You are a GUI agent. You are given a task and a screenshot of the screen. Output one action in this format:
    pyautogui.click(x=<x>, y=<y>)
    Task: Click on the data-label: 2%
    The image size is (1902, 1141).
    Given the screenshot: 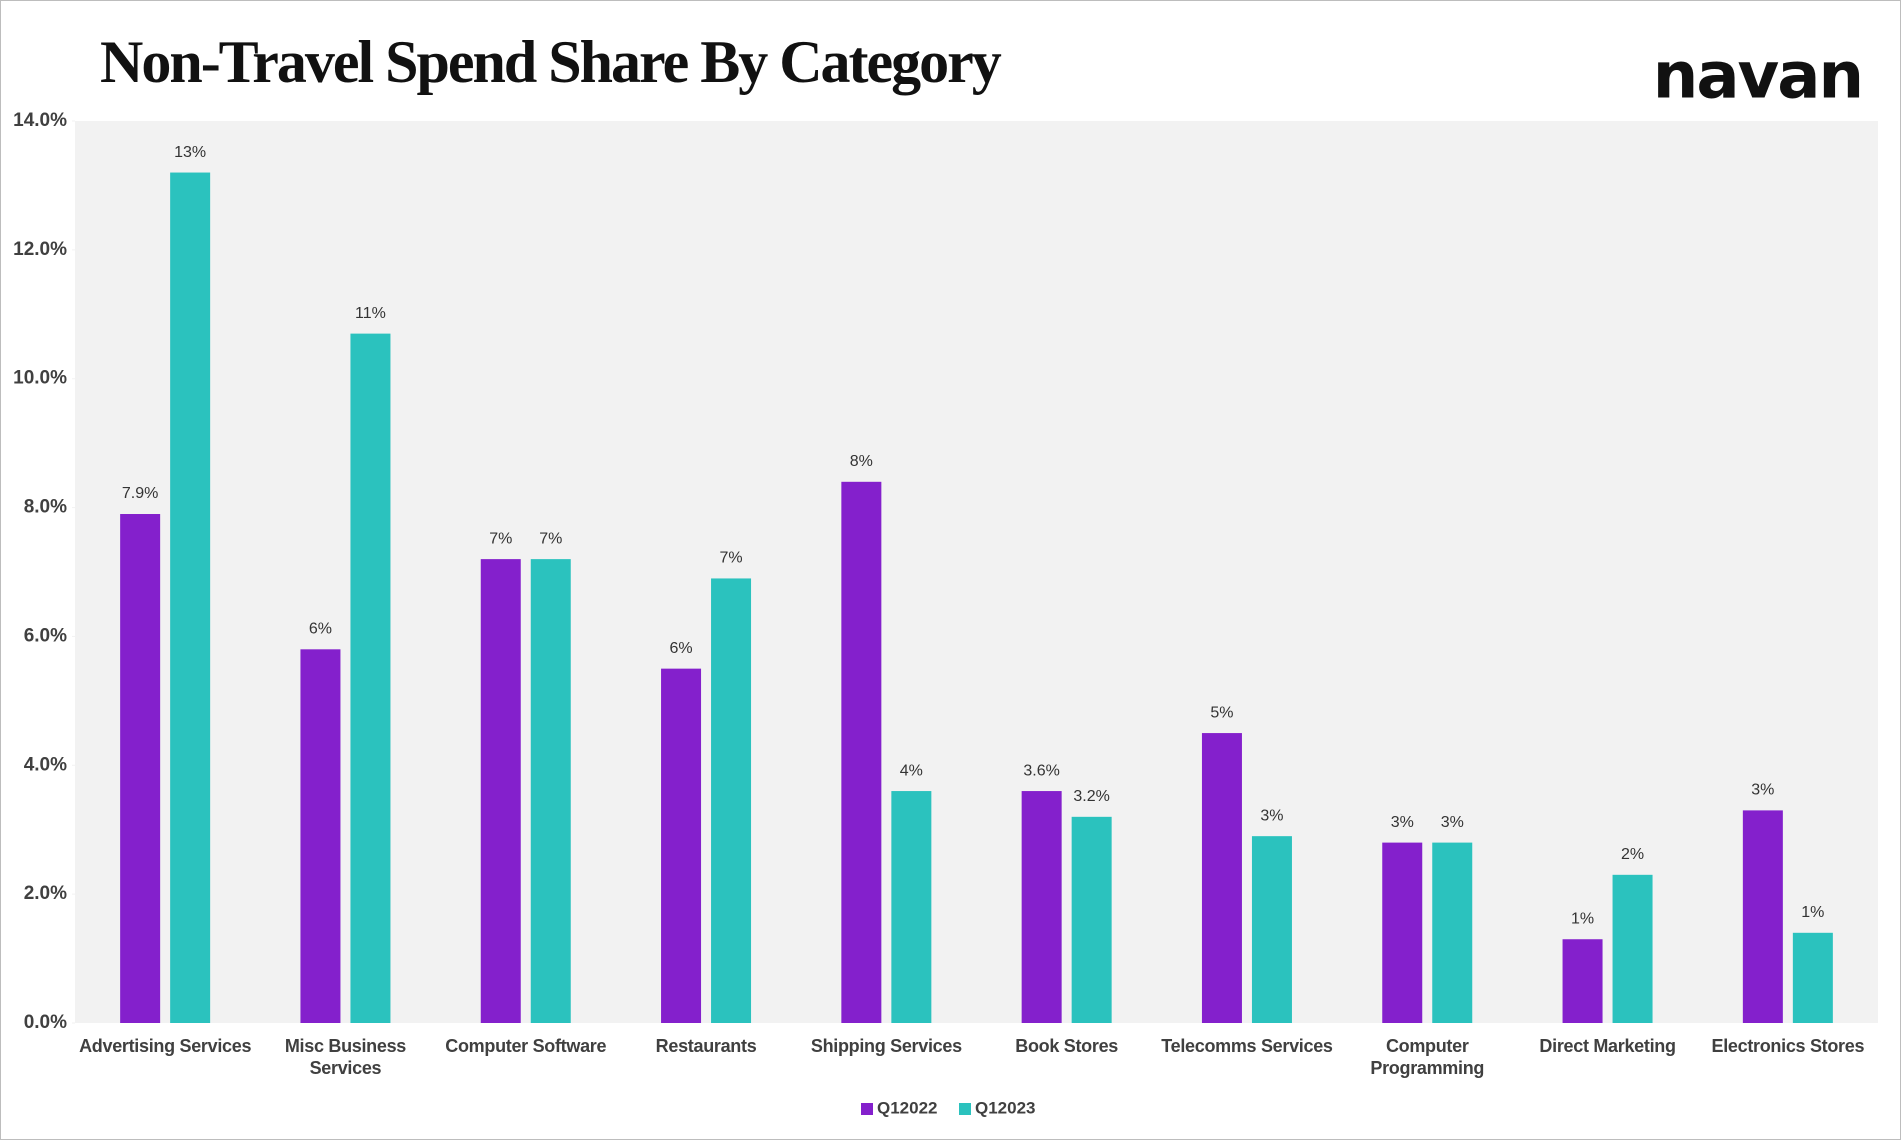 What is the action you would take?
    pyautogui.click(x=1632, y=854)
    